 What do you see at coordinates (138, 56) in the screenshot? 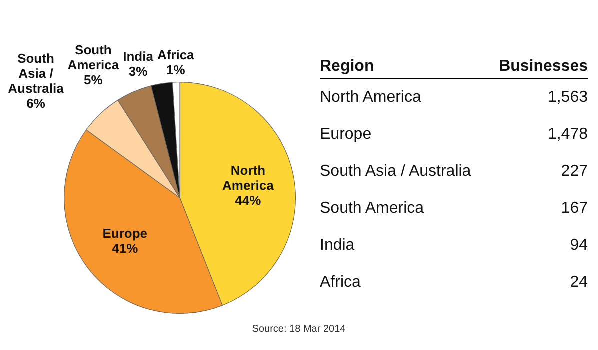
I see `slice-label: India` at bounding box center [138, 56].